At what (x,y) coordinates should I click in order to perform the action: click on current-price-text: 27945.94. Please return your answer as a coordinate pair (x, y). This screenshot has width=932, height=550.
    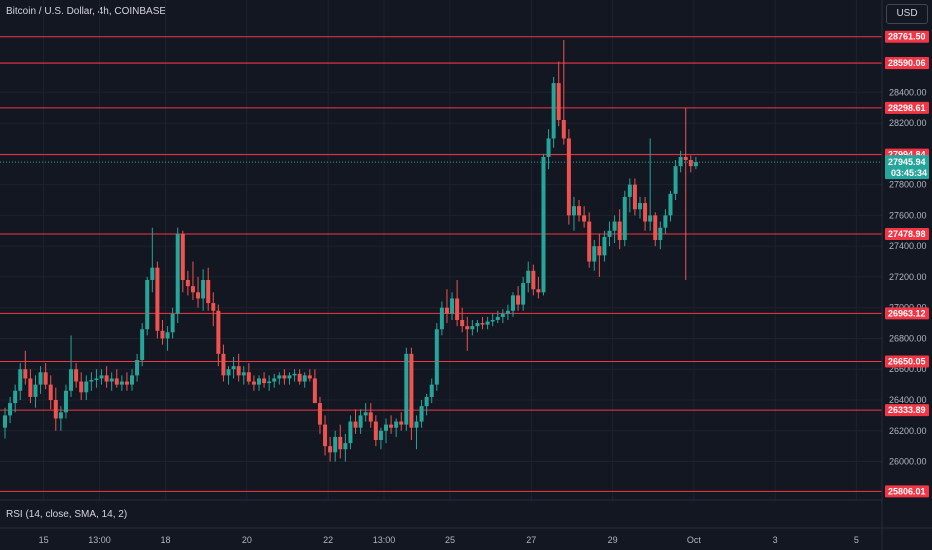
    Looking at the image, I should click on (907, 162).